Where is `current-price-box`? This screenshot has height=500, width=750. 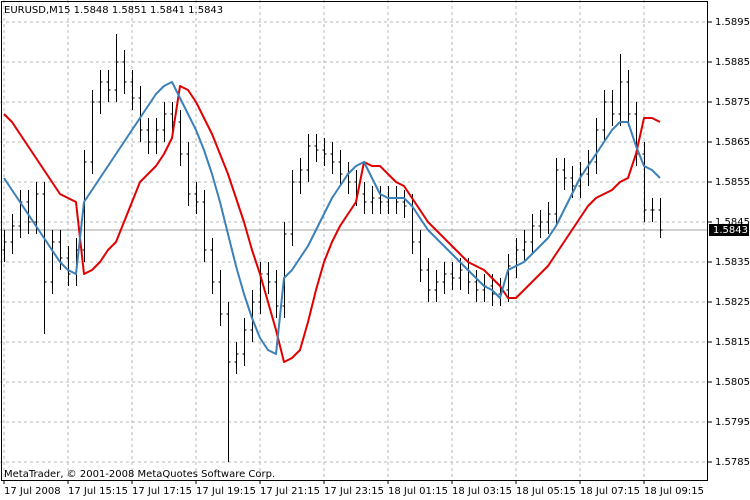
current-price-box is located at coordinates (729, 230).